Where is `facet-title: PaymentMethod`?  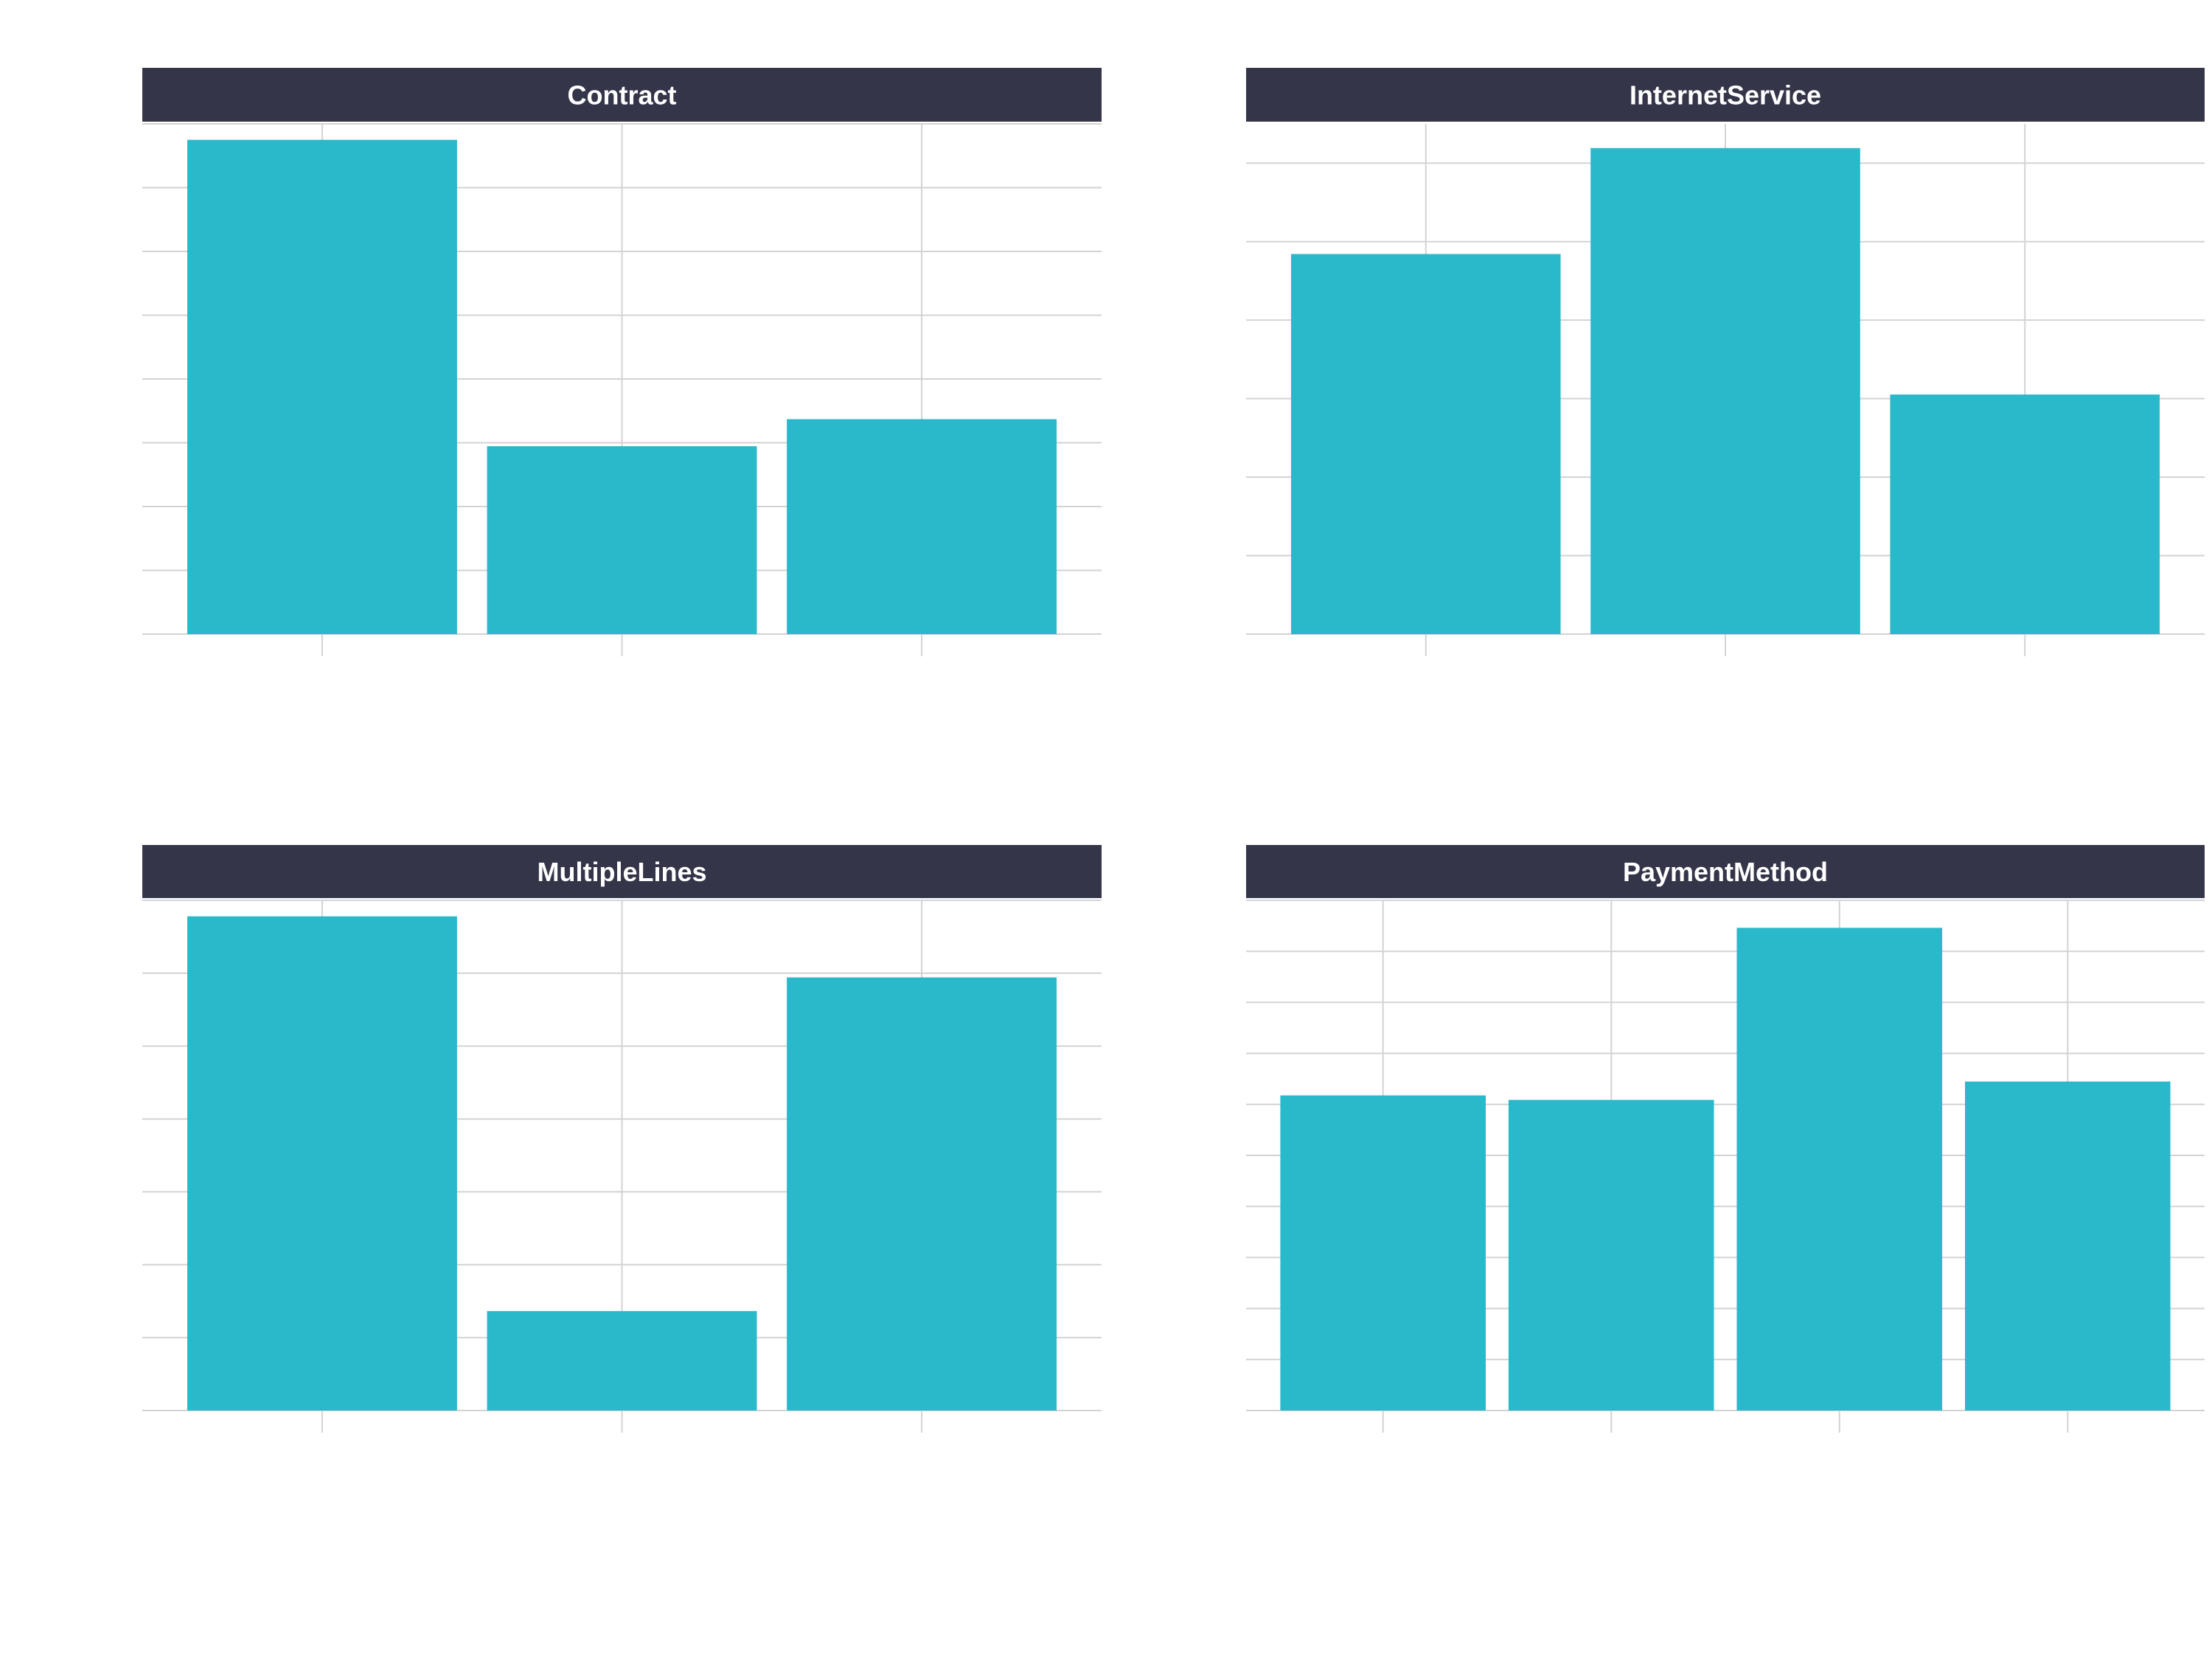
facet-title: PaymentMethod is located at coordinates (1725, 872).